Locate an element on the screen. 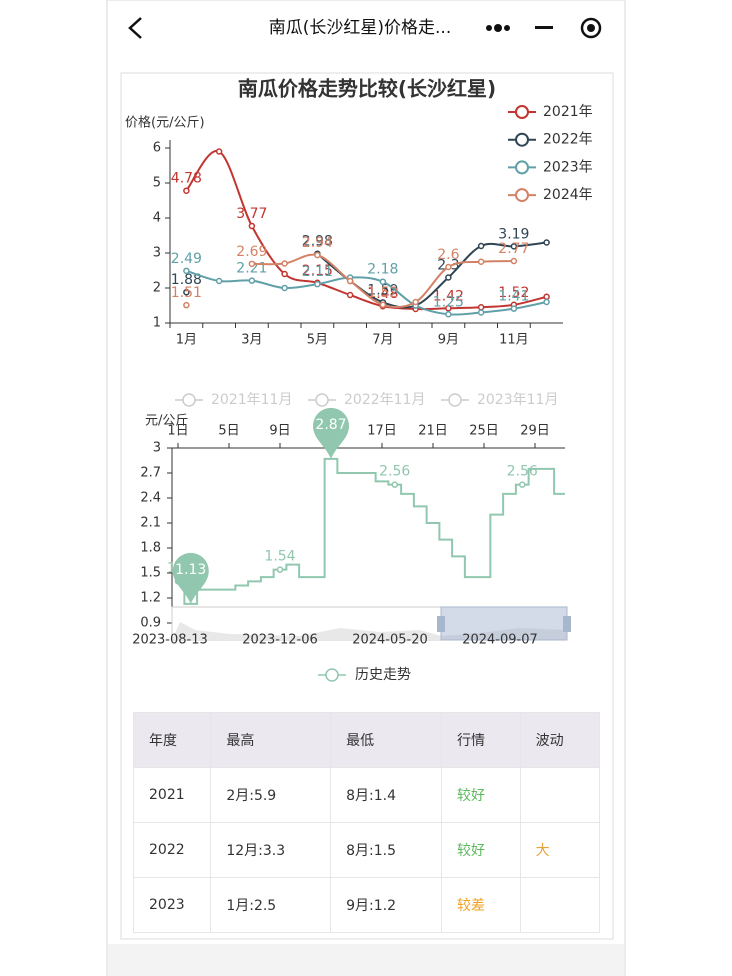 This screenshot has height=976, width=732. x-tick-label: 29日 is located at coordinates (535, 431).